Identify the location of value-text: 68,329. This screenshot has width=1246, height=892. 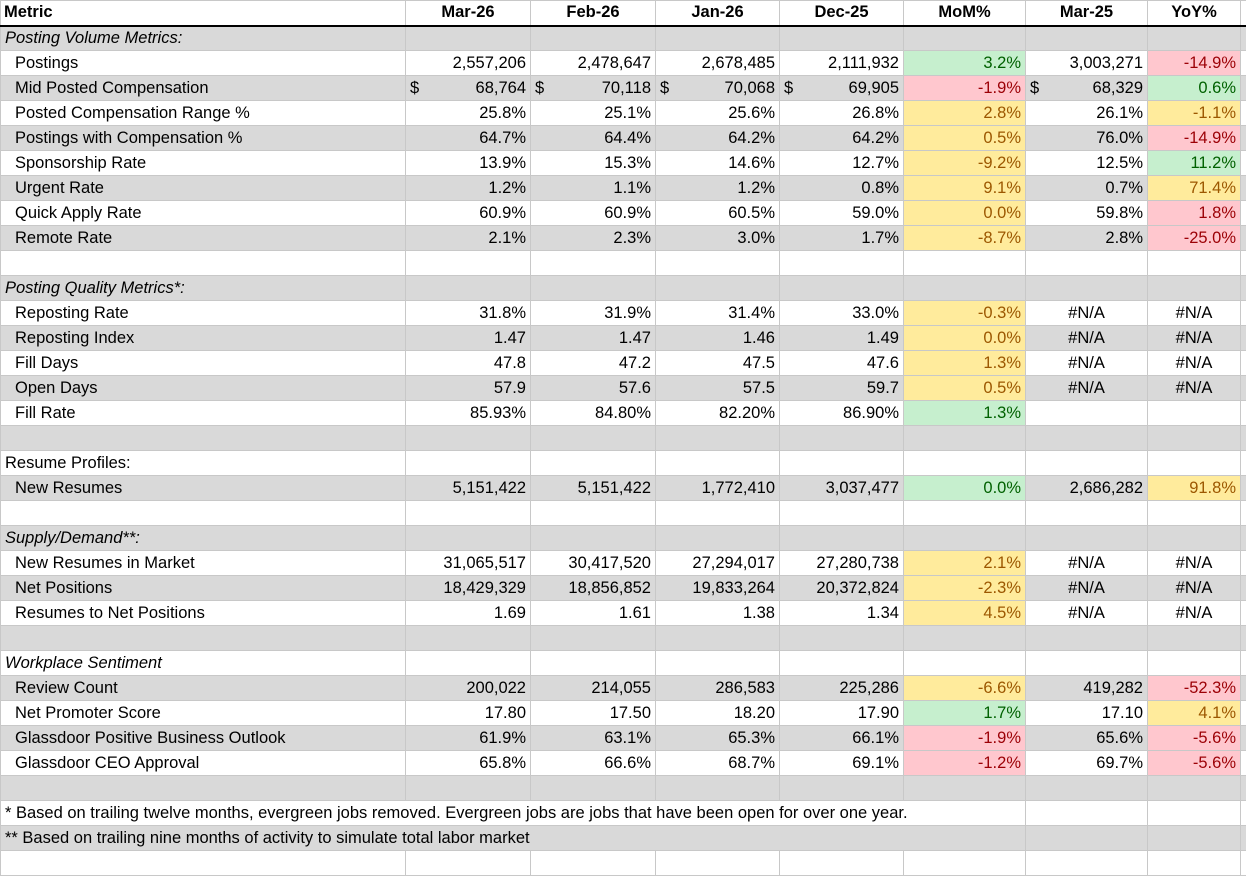
(1117, 87).